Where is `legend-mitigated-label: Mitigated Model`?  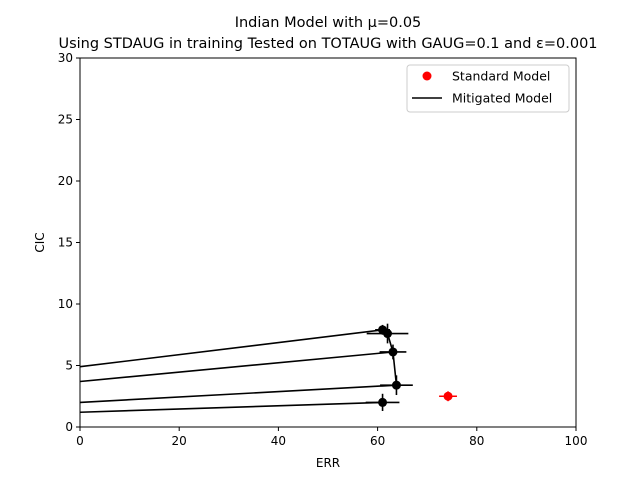
legend-mitigated-label: Mitigated Model is located at coordinates (502, 98).